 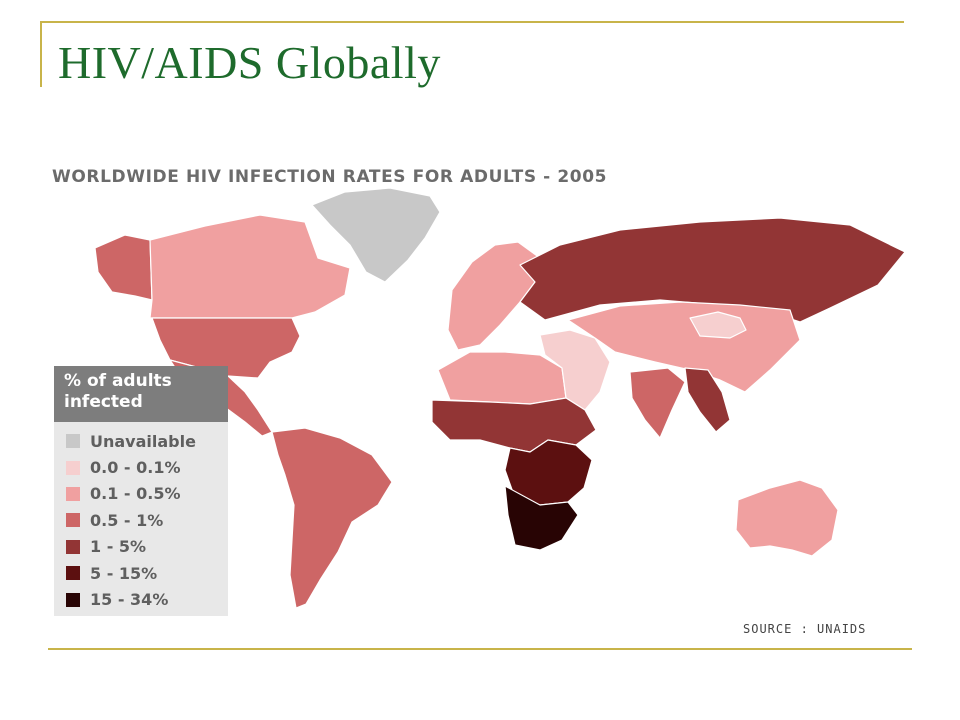 What do you see at coordinates (249, 62) in the screenshot?
I see `slide-title: HIV/AIDS Globally` at bounding box center [249, 62].